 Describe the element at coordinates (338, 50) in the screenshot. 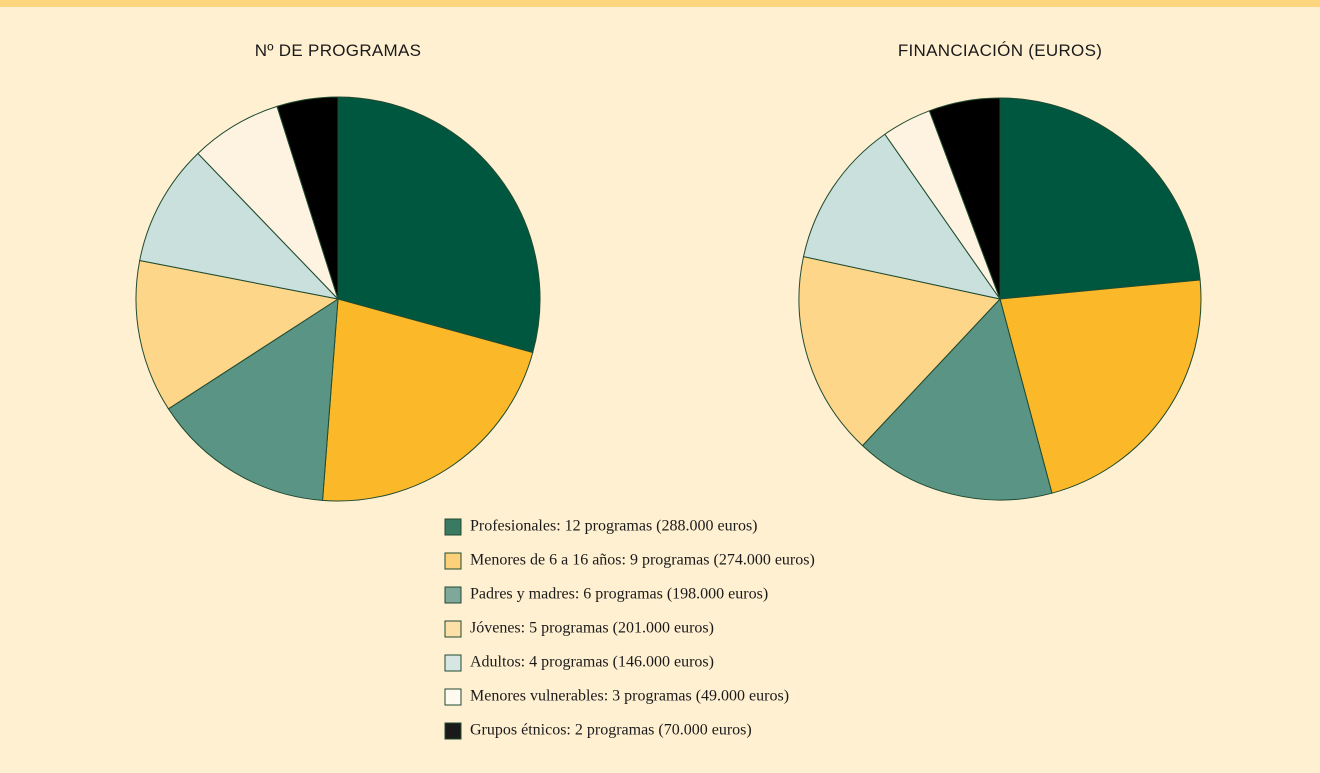

I see `chart-title: Nº DE PROGRAMAS` at that location.